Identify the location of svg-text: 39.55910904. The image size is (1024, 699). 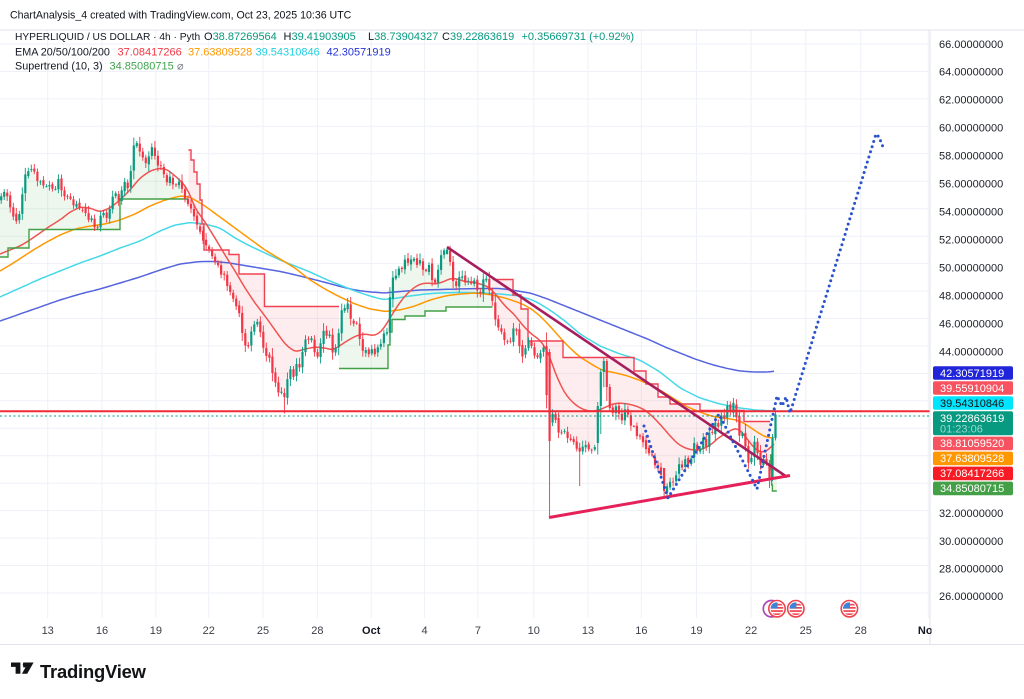
(972, 389).